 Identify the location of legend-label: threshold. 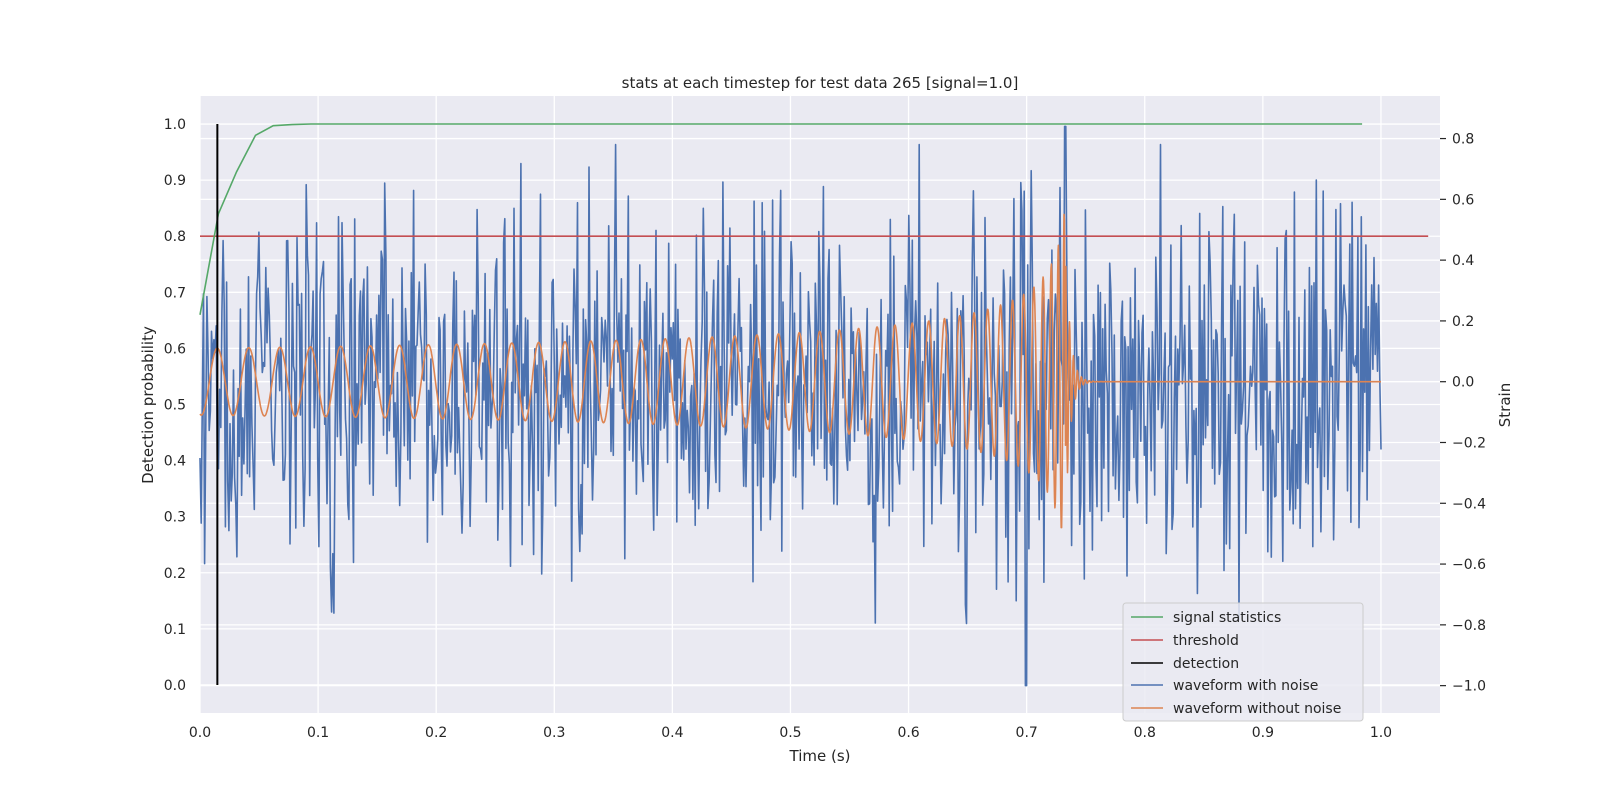
(1206, 641).